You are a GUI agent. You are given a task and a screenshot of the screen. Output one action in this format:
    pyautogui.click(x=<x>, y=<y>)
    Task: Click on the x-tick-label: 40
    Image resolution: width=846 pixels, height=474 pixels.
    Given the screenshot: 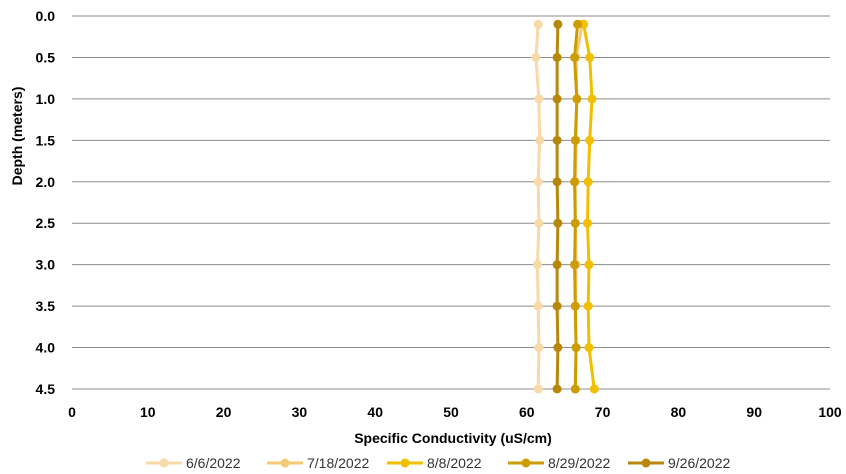 What is the action you would take?
    pyautogui.click(x=375, y=412)
    